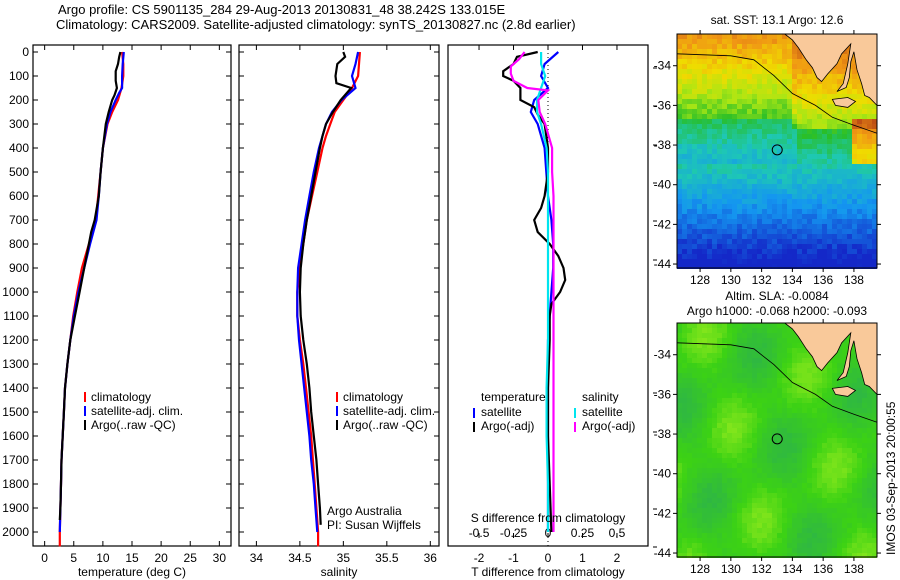 Image resolution: width=900 pixels, height=580 pixels. I want to click on legend-swatch, so click(575, 413).